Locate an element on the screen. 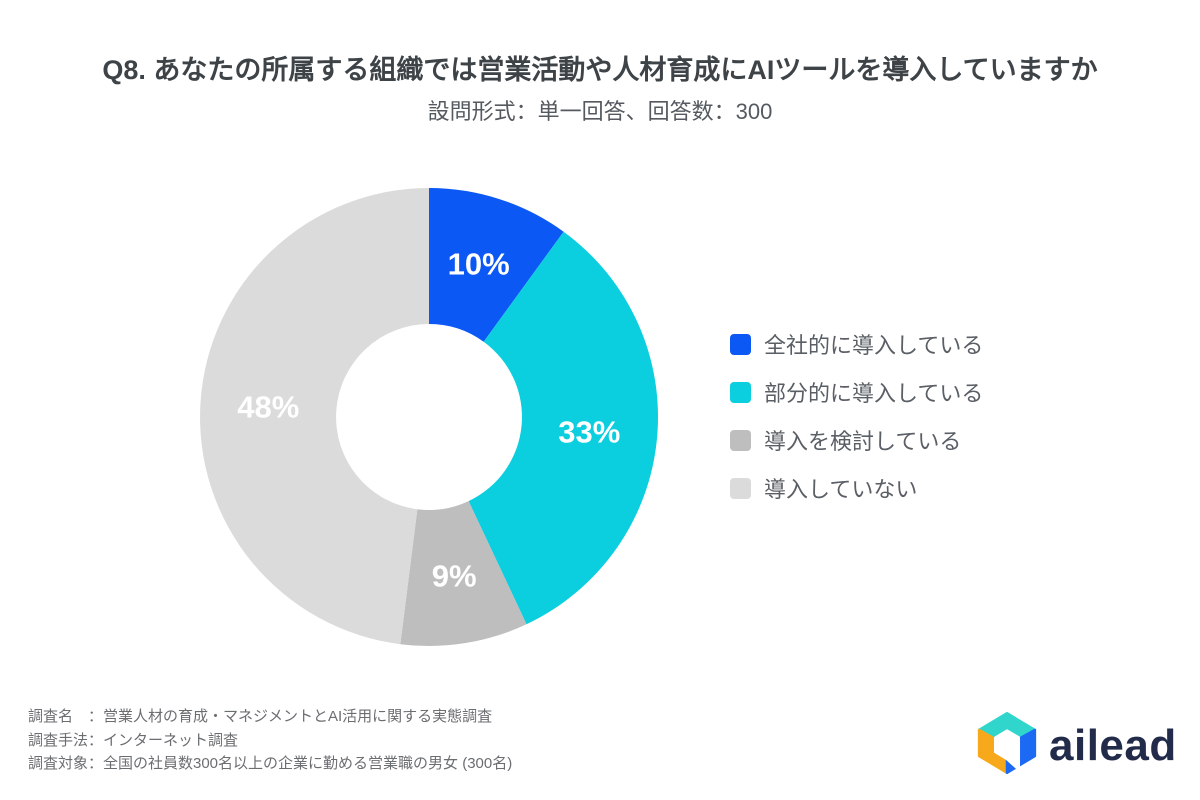 The width and height of the screenshot is (1200, 800). legend-label-0: 全社的に導入している is located at coordinates (874, 345).